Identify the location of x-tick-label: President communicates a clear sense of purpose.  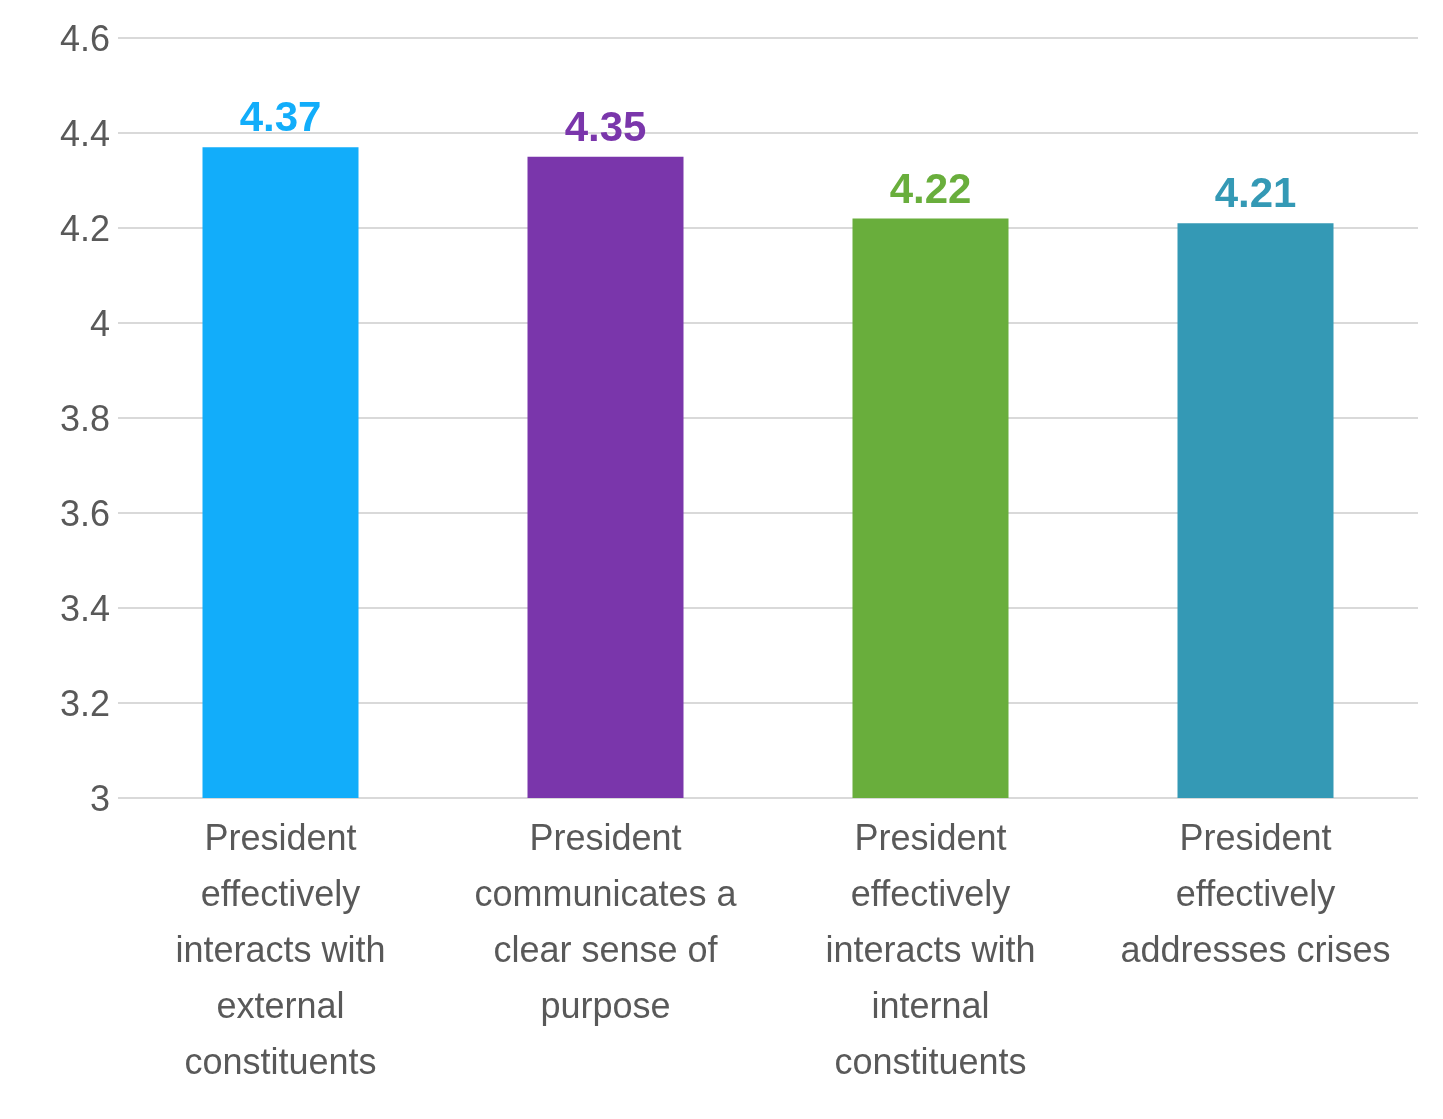
(606, 921).